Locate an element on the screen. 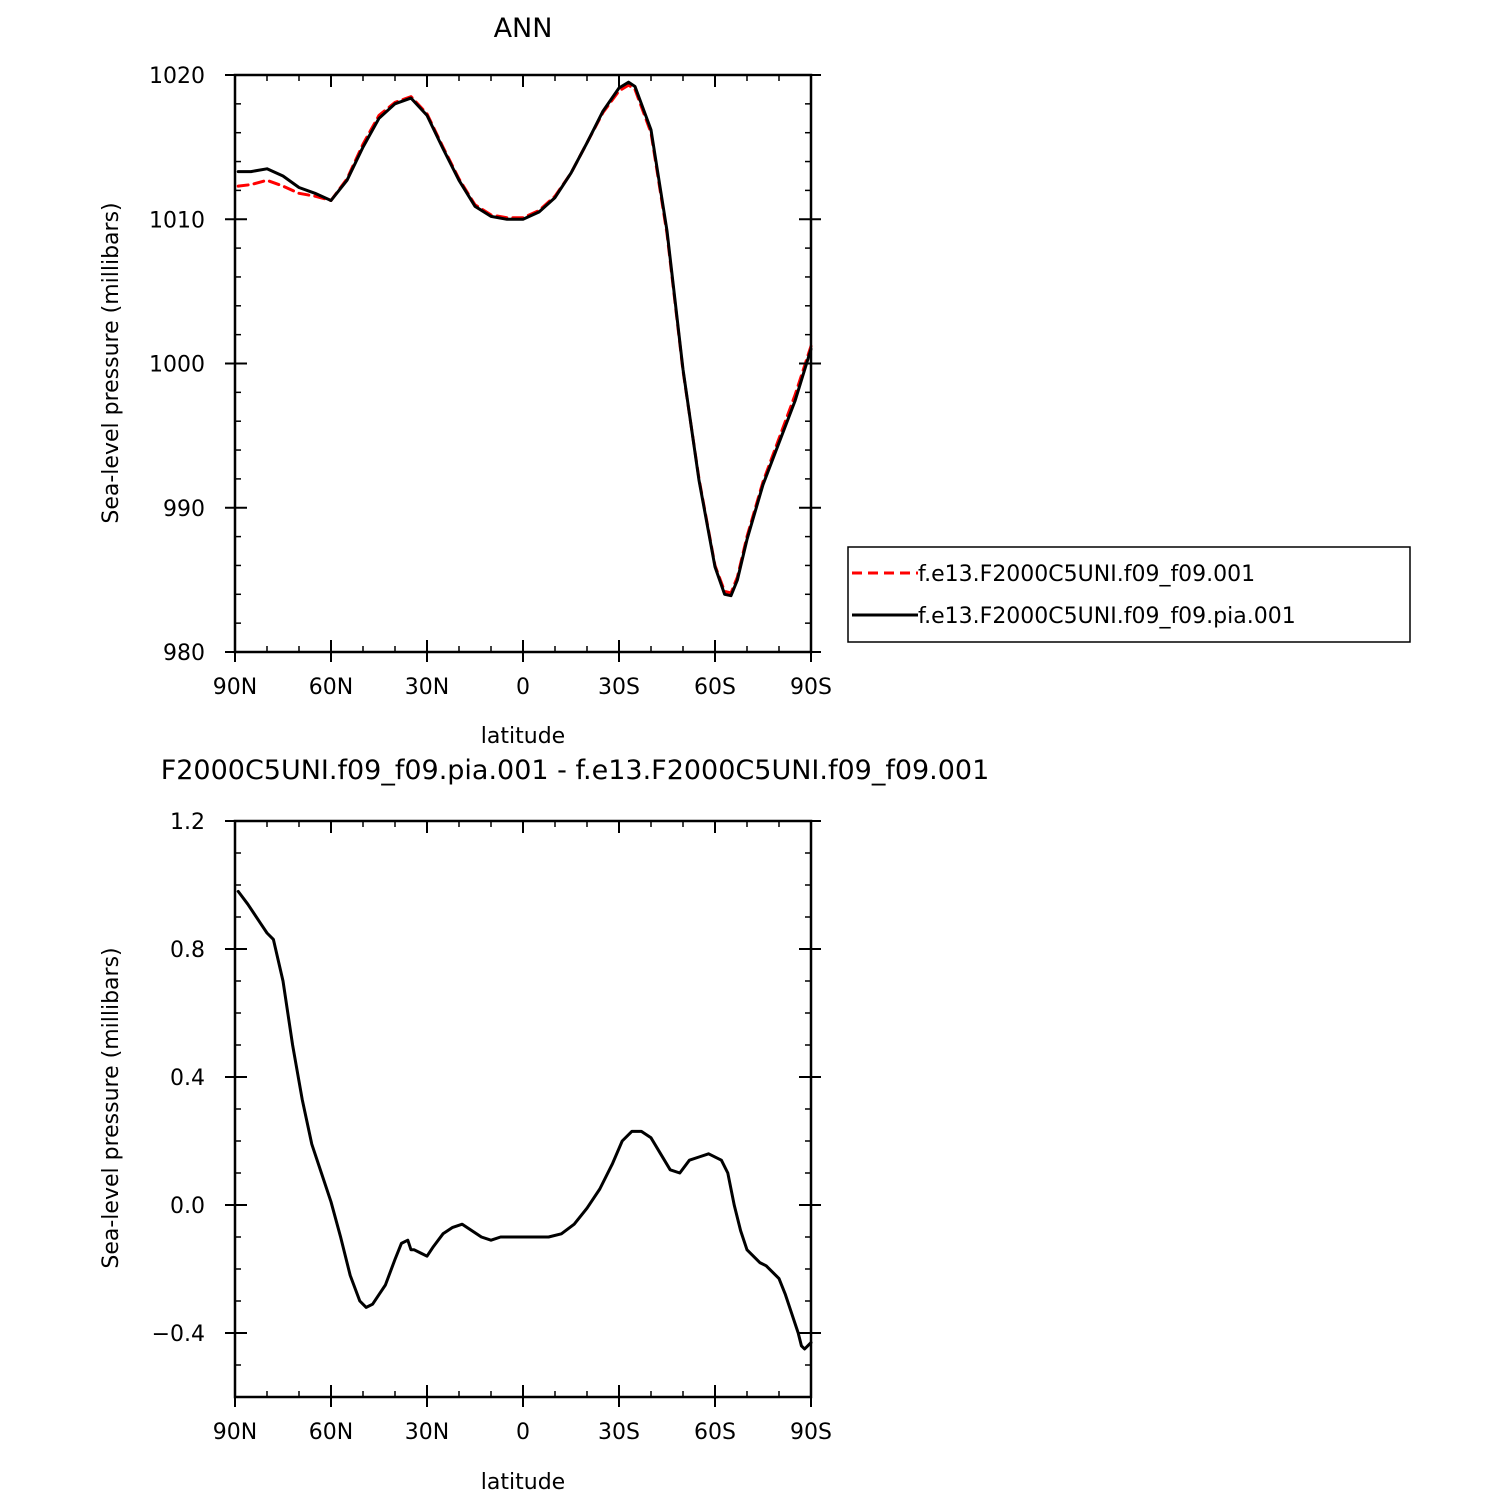  y-tick-label: 1000 is located at coordinates (177, 365).